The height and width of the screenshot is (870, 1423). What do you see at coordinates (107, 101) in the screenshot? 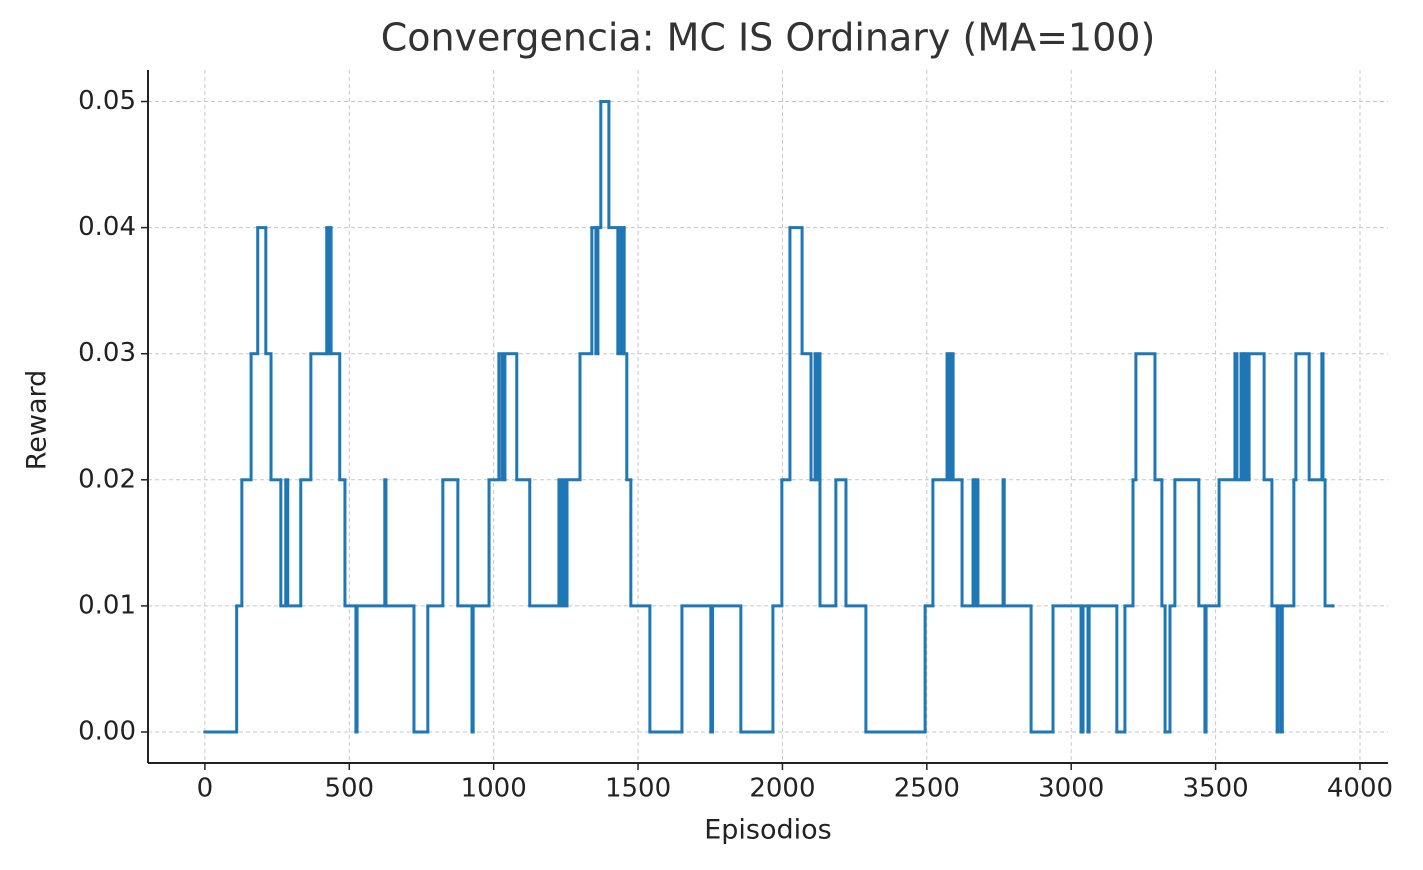
I see `y-tick-label: 0.05` at bounding box center [107, 101].